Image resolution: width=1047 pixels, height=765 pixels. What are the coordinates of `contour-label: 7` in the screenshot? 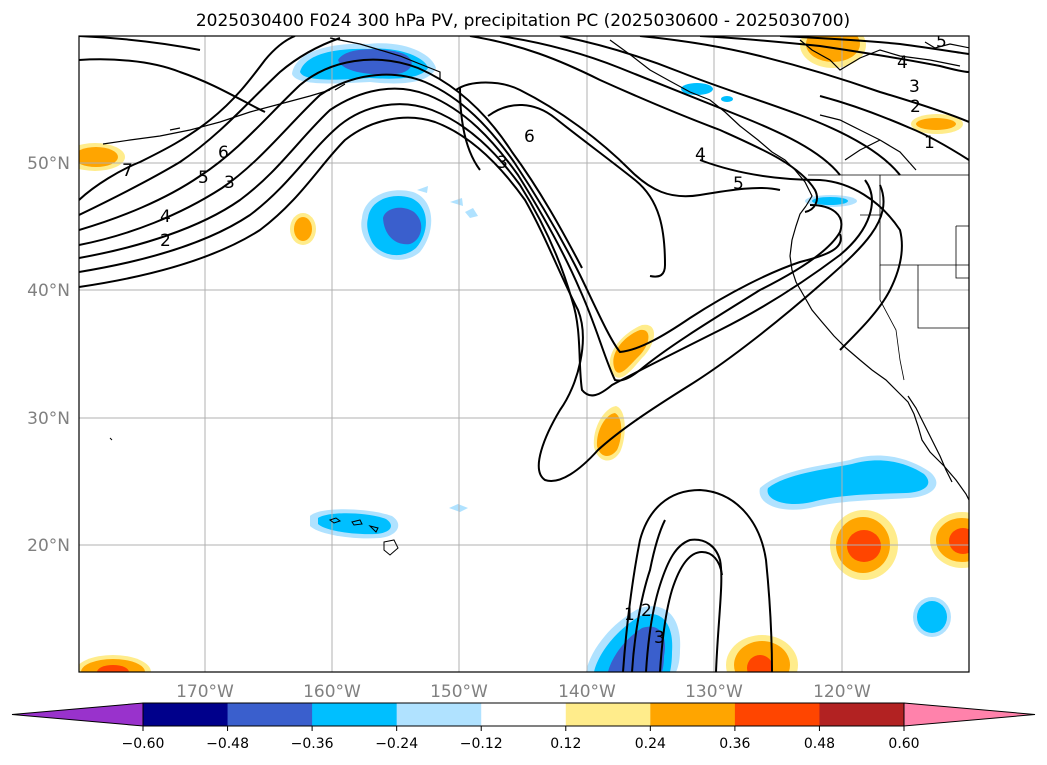 It's located at (127, 171).